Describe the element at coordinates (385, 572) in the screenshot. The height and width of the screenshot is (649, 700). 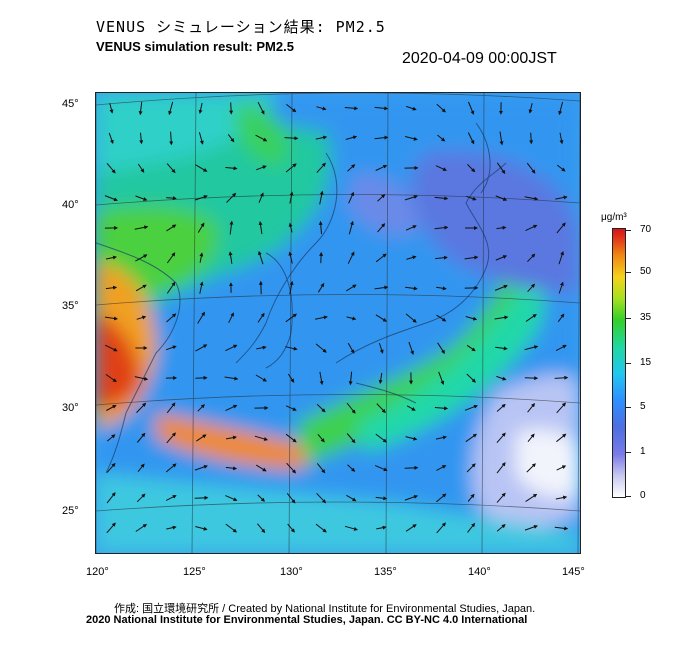
I see `lon-label-135: 135°` at that location.